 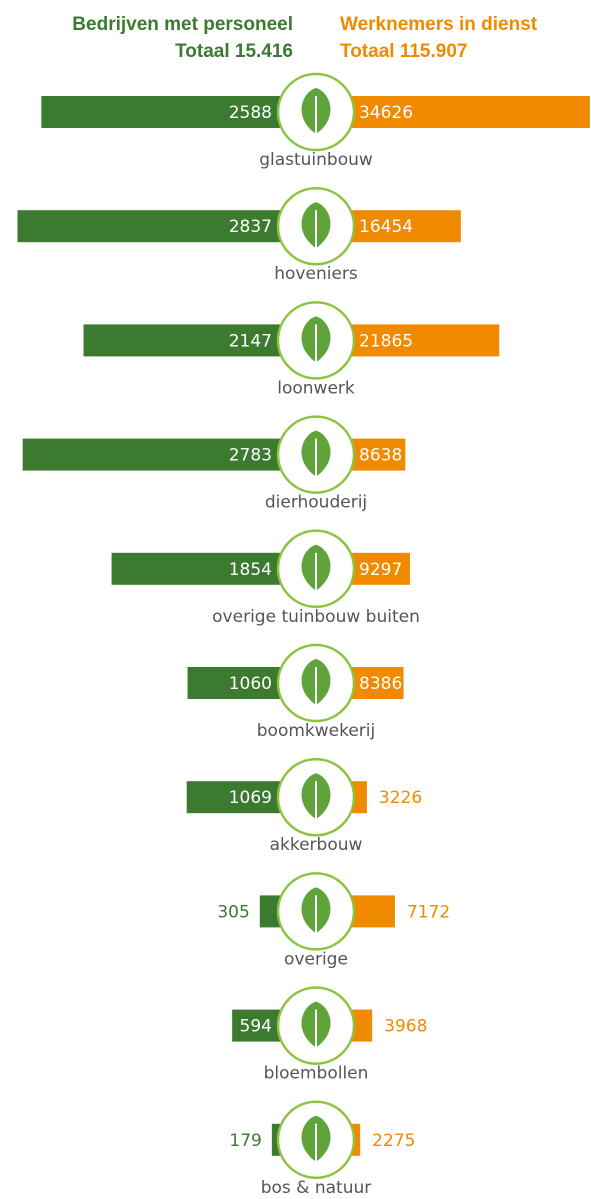 What do you see at coordinates (386, 227) in the screenshot?
I see `value-label: 16454` at bounding box center [386, 227].